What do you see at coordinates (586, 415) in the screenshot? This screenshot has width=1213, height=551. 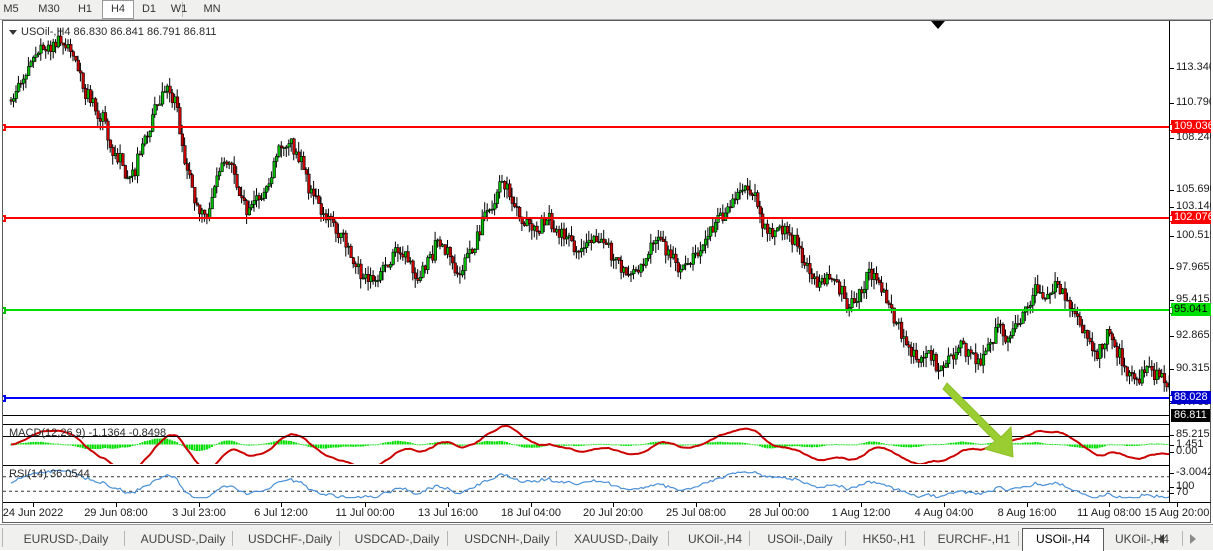 I see `level-line-current-price` at bounding box center [586, 415].